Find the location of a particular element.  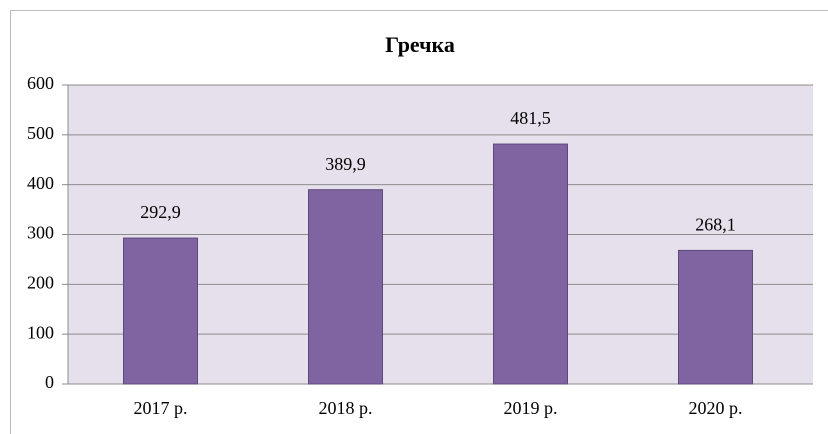

data-label: 268,1 is located at coordinates (715, 225).